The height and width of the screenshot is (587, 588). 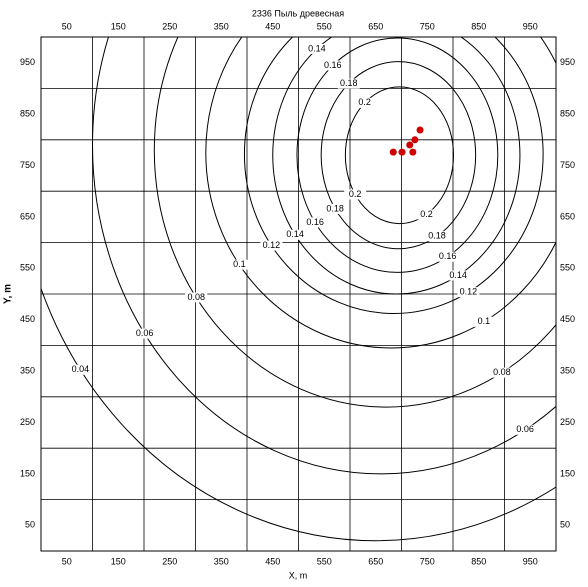 I want to click on contour-label: 0.04, so click(x=81, y=369).